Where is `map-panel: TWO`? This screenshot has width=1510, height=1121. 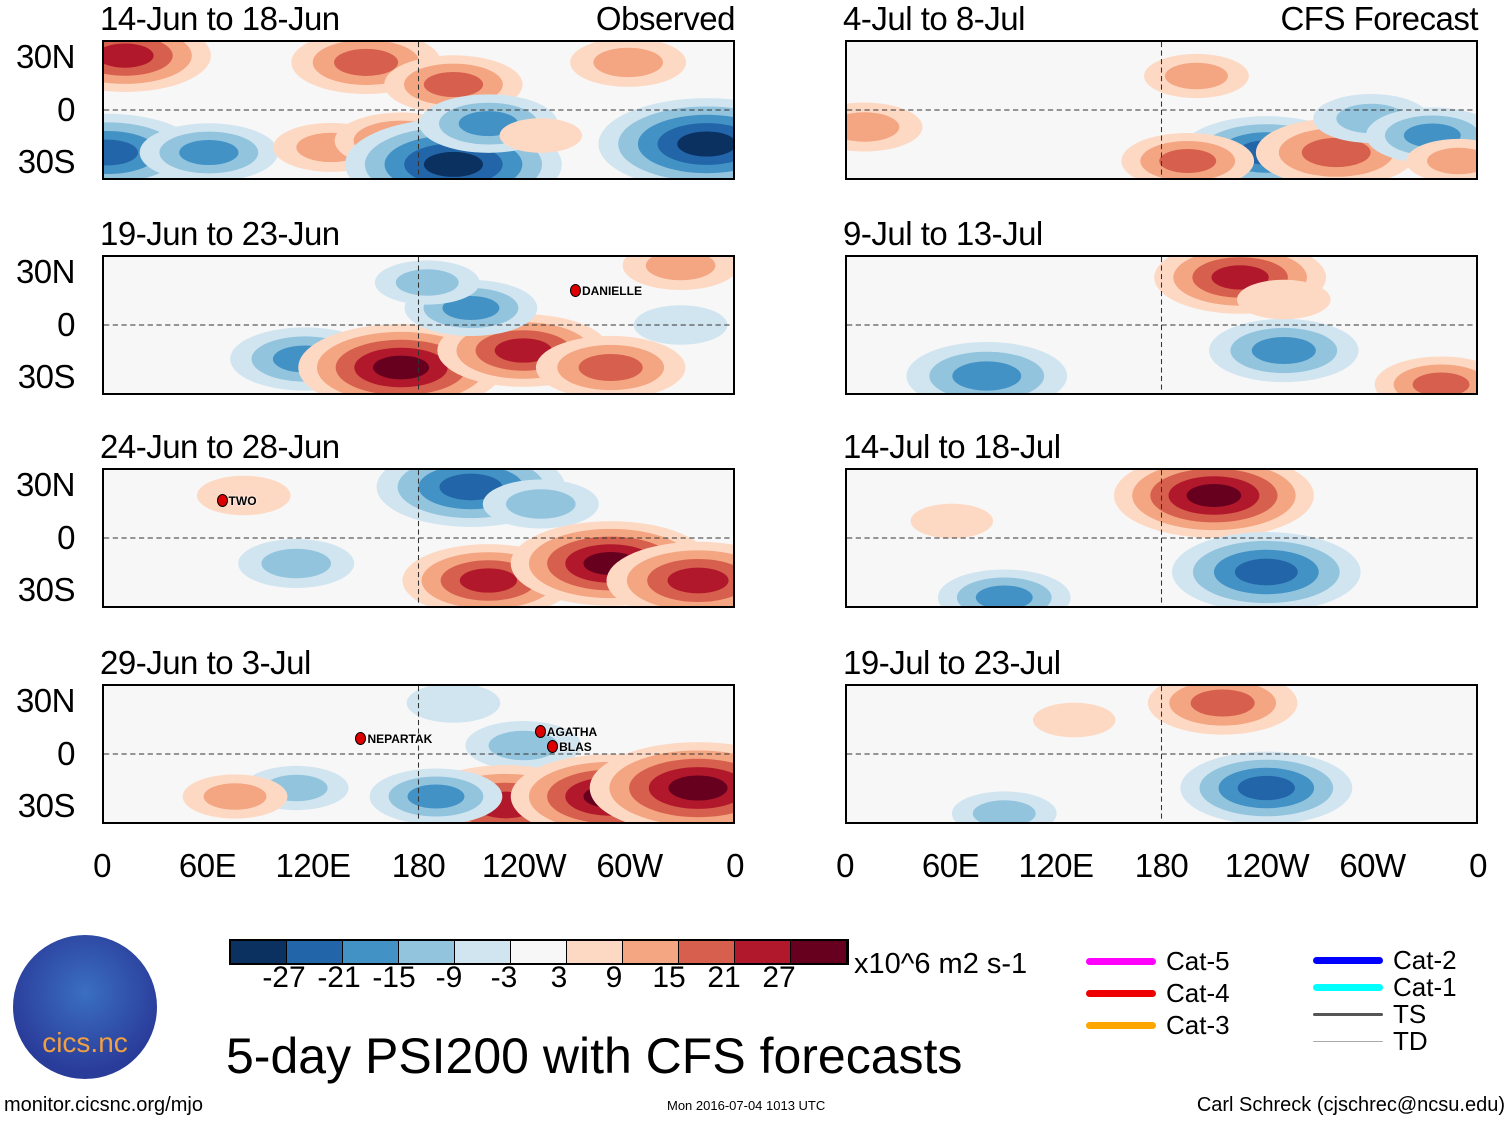
map-panel: TWO is located at coordinates (418, 538).